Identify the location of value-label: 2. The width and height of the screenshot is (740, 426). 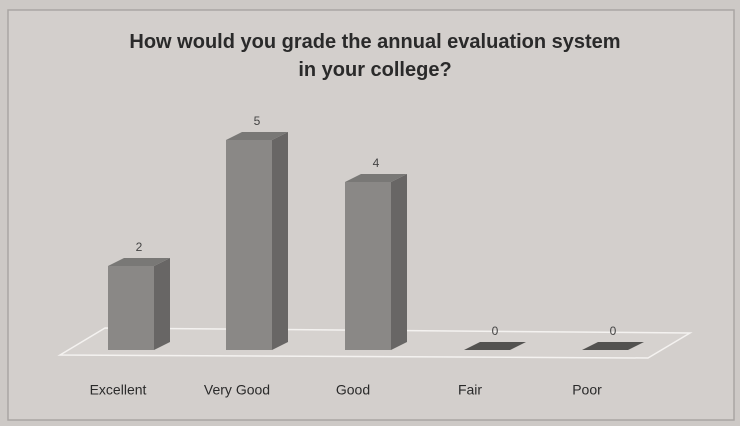
(139, 247).